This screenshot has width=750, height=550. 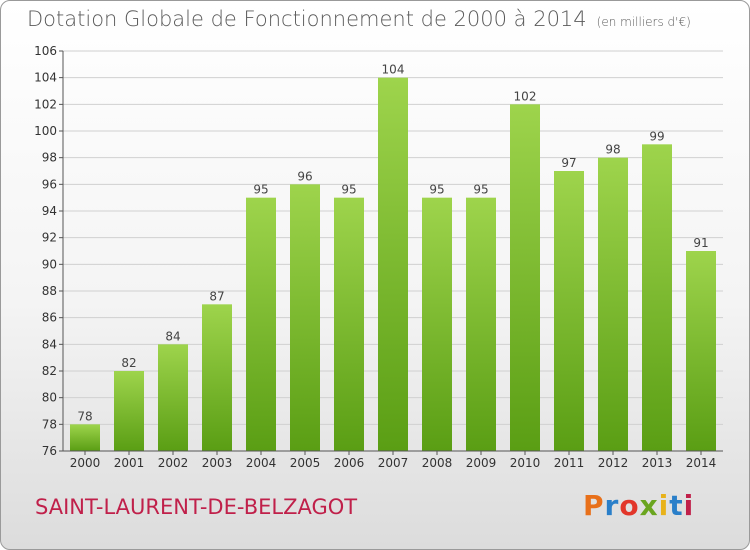 I want to click on x-tick-label-2006: 2006, so click(x=349, y=463).